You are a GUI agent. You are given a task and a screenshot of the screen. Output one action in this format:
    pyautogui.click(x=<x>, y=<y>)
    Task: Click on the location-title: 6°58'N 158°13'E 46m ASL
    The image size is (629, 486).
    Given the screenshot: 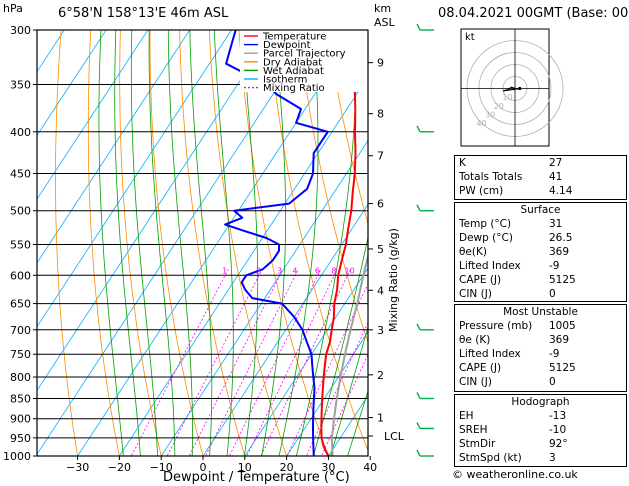 What is the action you would take?
    pyautogui.click(x=143, y=13)
    